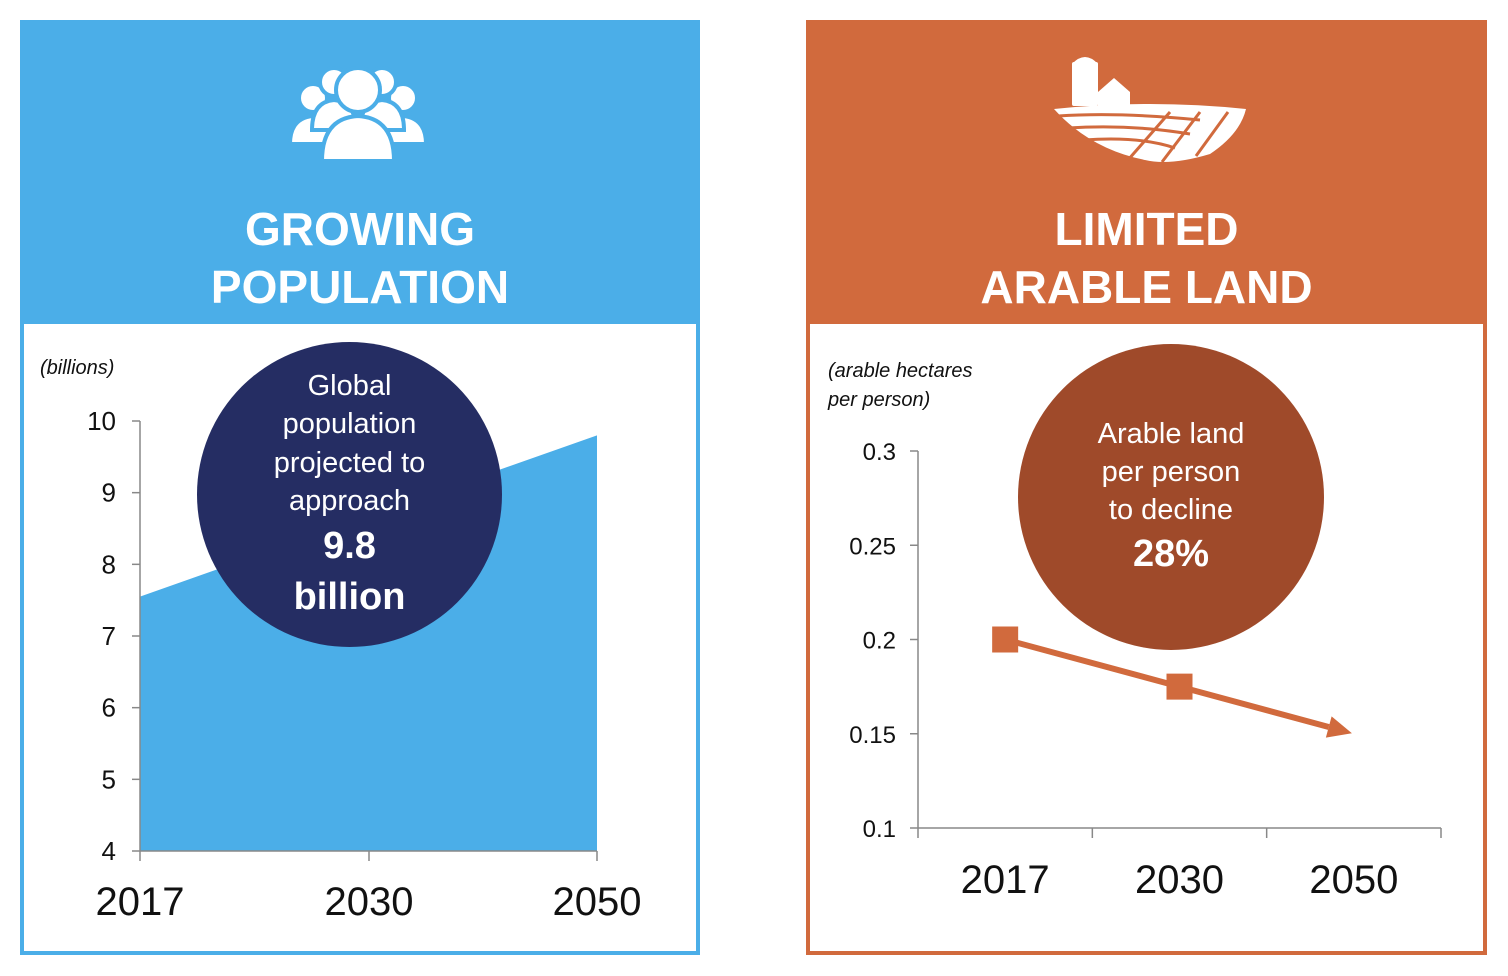  I want to click on arable-land-arrow-head, so click(1338, 727).